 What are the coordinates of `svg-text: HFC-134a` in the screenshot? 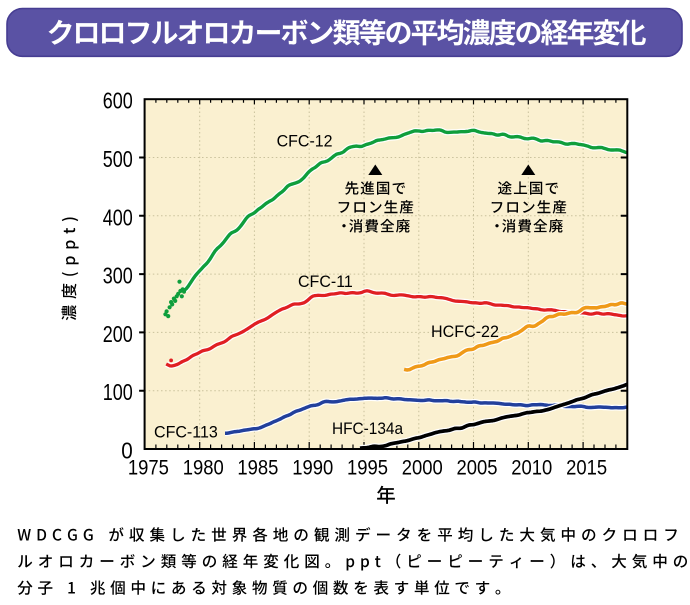 It's located at (368, 428).